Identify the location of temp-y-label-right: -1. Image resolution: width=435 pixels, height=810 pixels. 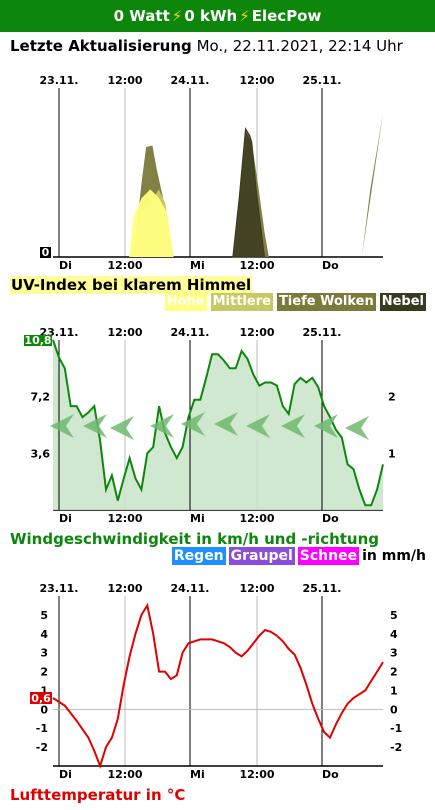
(396, 728).